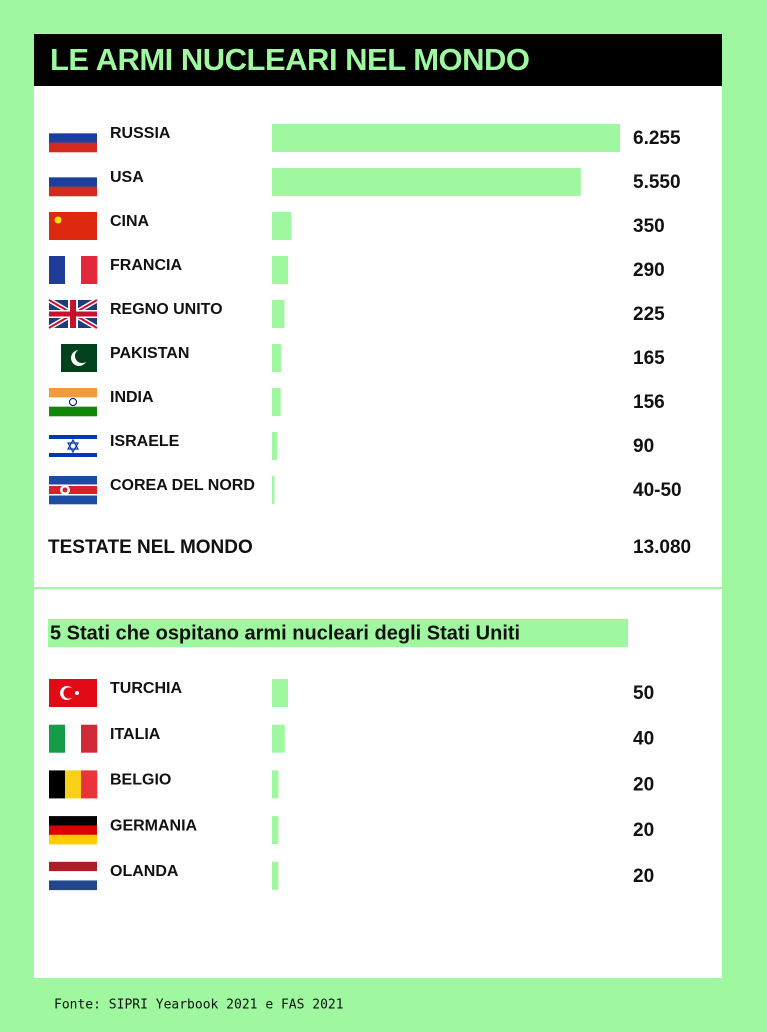  I want to click on country-label: USA, so click(127, 177).